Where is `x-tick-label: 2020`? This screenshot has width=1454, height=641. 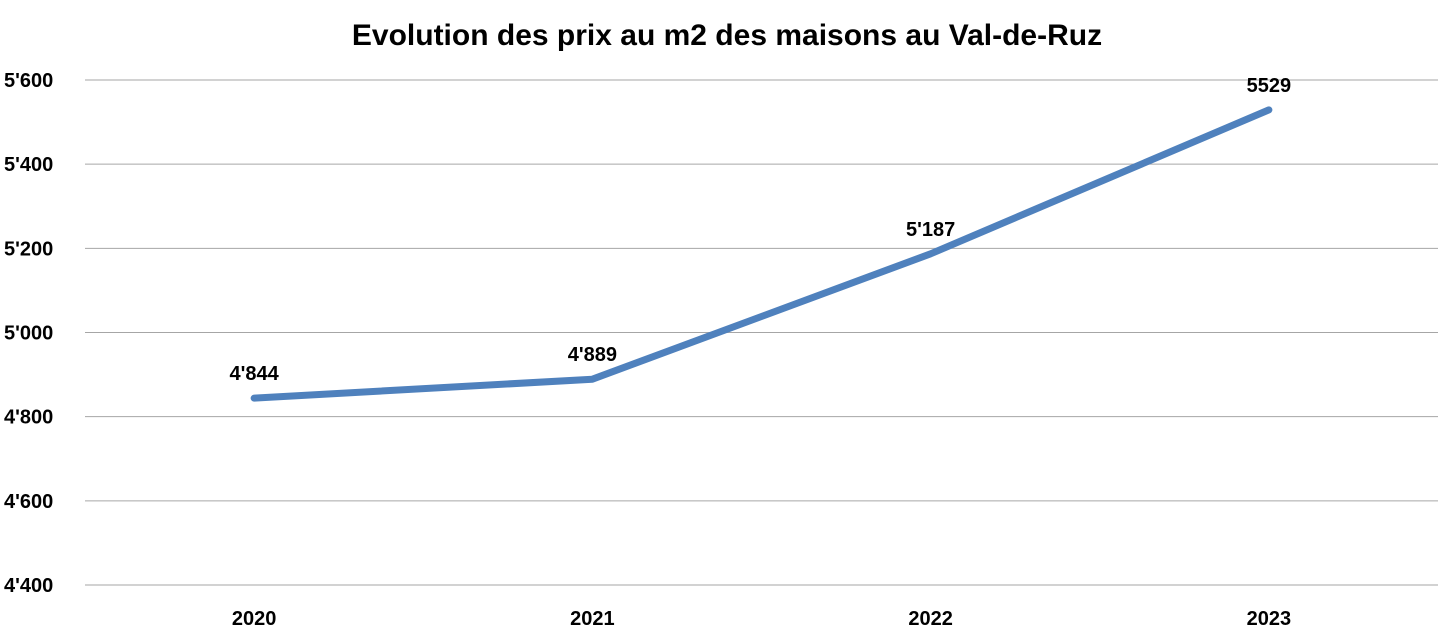 x-tick-label: 2020 is located at coordinates (254, 619).